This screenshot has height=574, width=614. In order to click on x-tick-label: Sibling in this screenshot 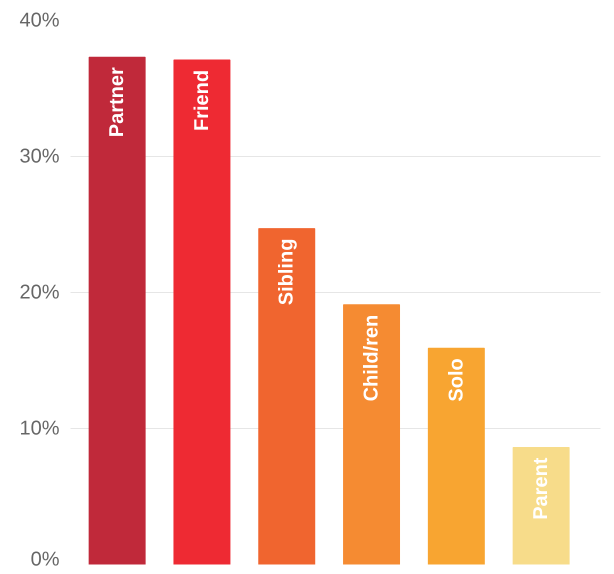, I will do `click(287, 272)`.